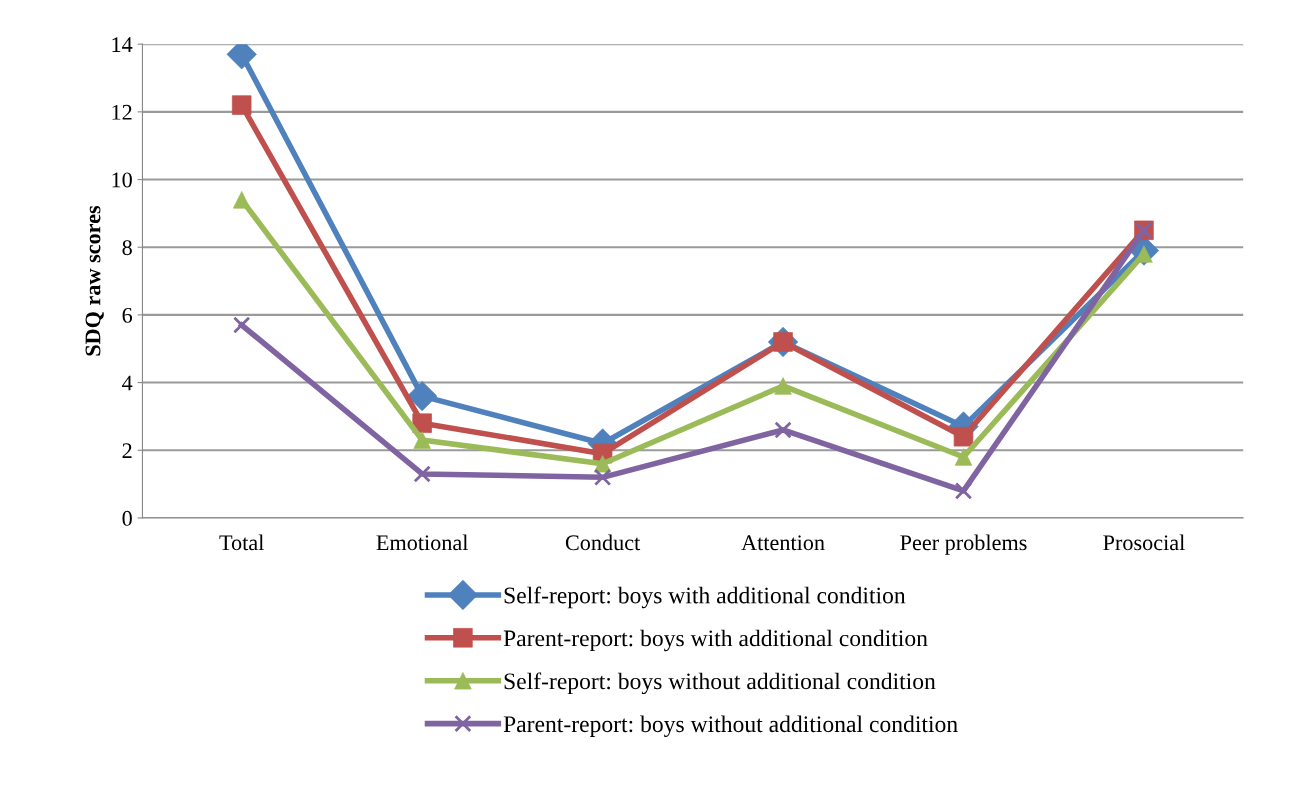 This screenshot has width=1295, height=803. What do you see at coordinates (127, 383) in the screenshot?
I see `y-tick-label: 4` at bounding box center [127, 383].